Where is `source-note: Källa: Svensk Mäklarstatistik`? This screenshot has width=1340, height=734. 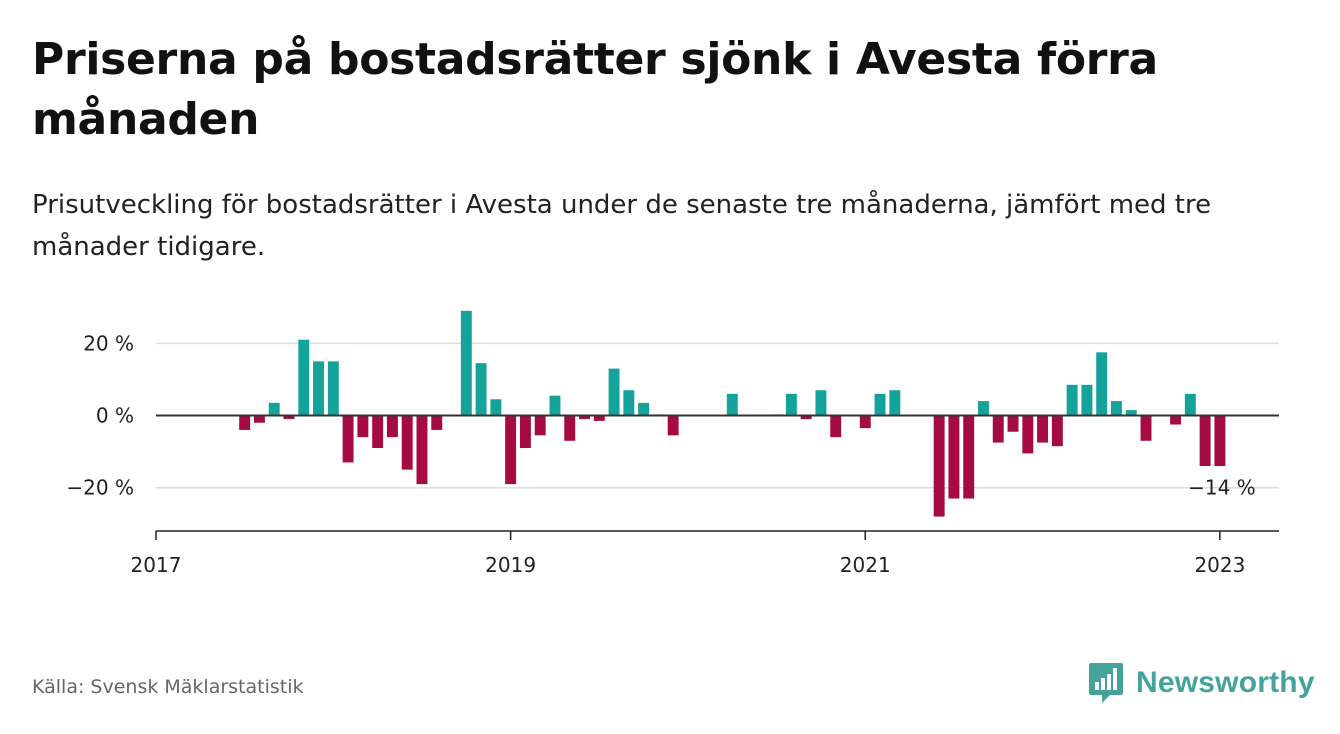
source-note: Källa: Svensk Mäklarstatistik is located at coordinates (168, 687).